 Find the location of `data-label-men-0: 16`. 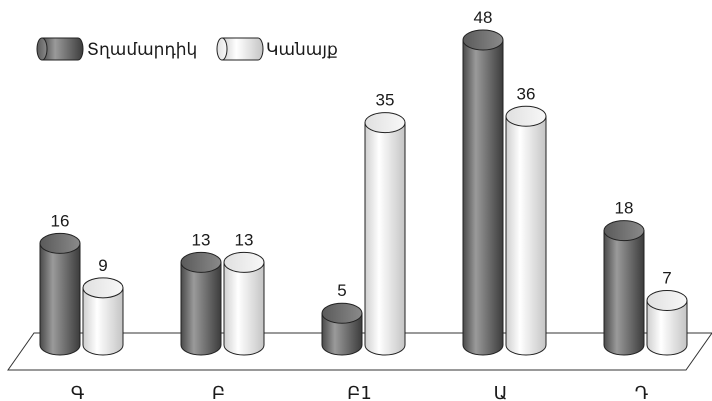

data-label-men-0: 16 is located at coordinates (60, 220).